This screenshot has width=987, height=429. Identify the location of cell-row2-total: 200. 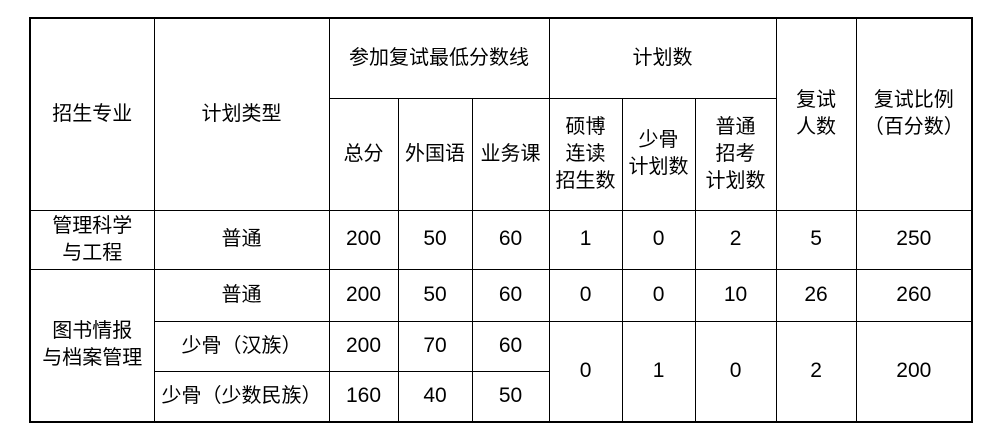
(363, 295).